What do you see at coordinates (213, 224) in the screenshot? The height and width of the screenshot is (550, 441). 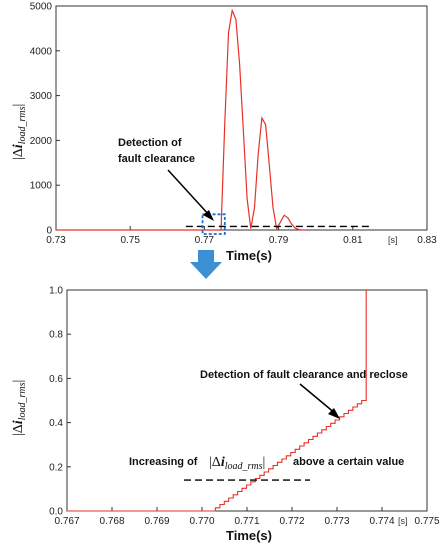 I see `detection-box` at bounding box center [213, 224].